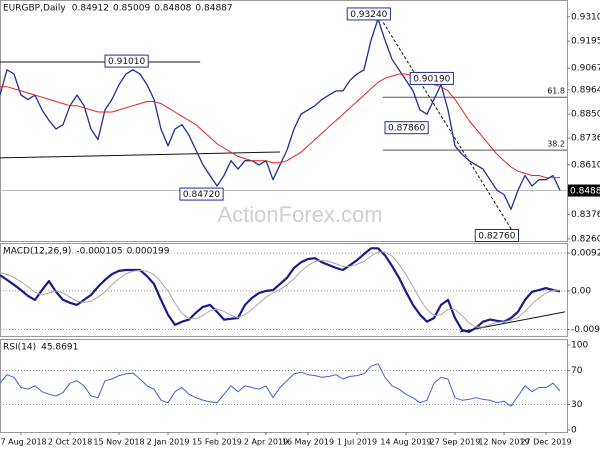  What do you see at coordinates (59, 348) in the screenshot?
I see `indicator-value: 45.8691` at bounding box center [59, 348].